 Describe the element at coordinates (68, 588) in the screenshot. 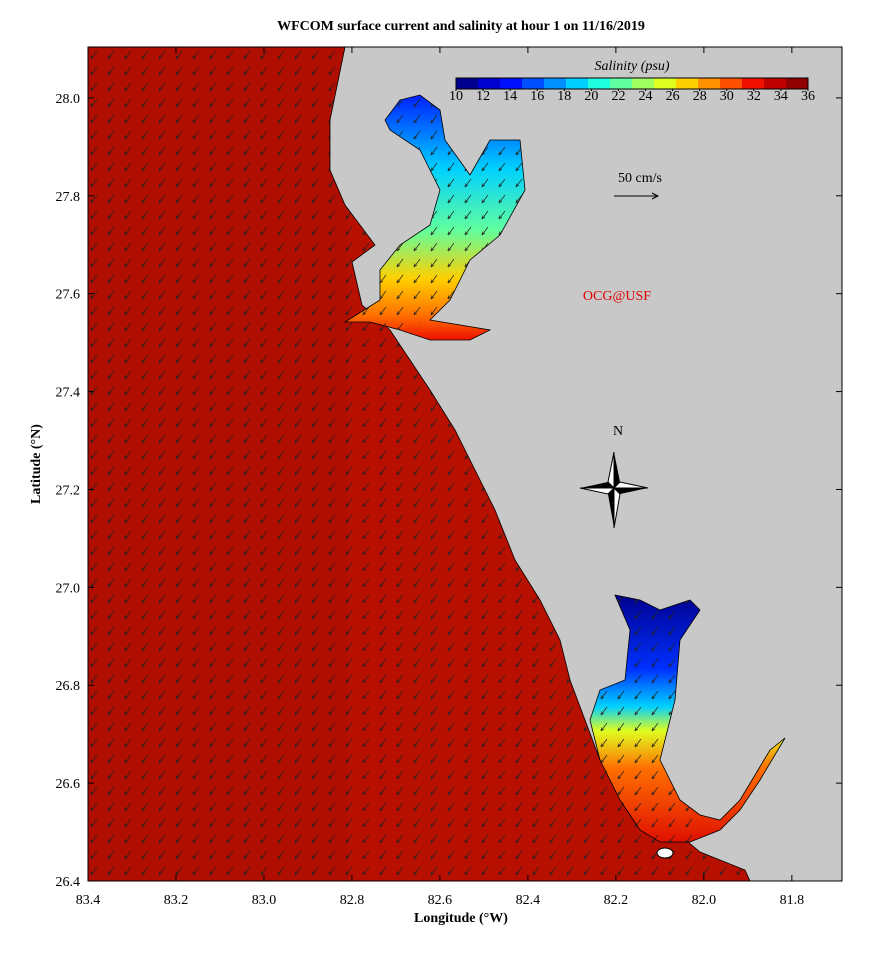

I see `y-tick-label: 27.0` at that location.